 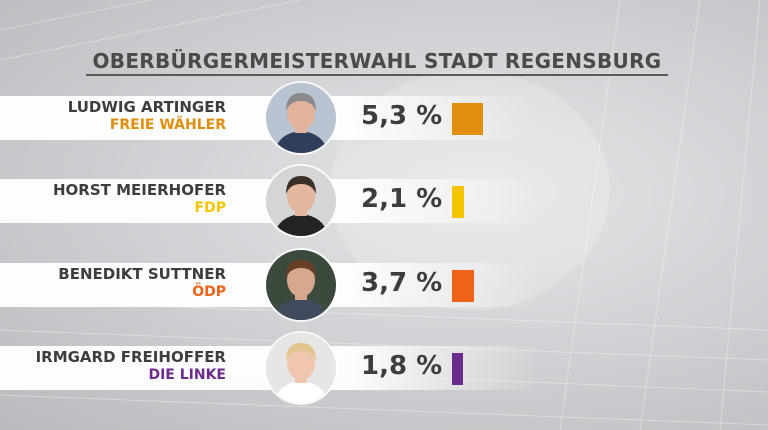 What do you see at coordinates (402, 283) in the screenshot?
I see `percent-label: 3,7 %` at bounding box center [402, 283].